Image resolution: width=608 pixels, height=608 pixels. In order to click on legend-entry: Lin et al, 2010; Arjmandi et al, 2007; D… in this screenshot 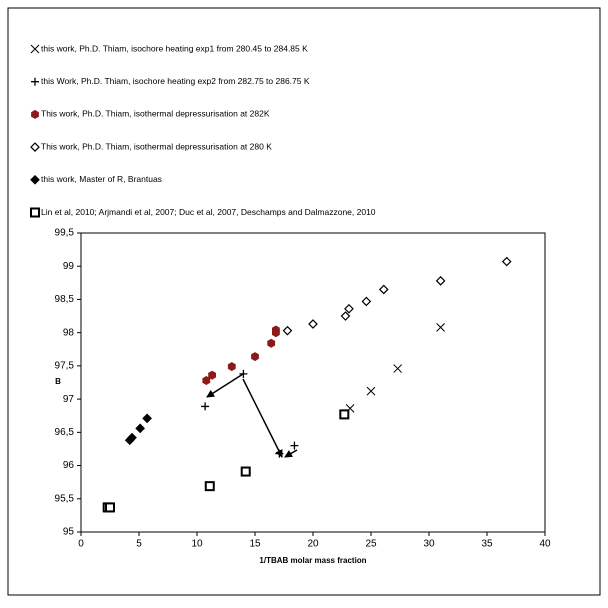, I will do `click(208, 212)`.